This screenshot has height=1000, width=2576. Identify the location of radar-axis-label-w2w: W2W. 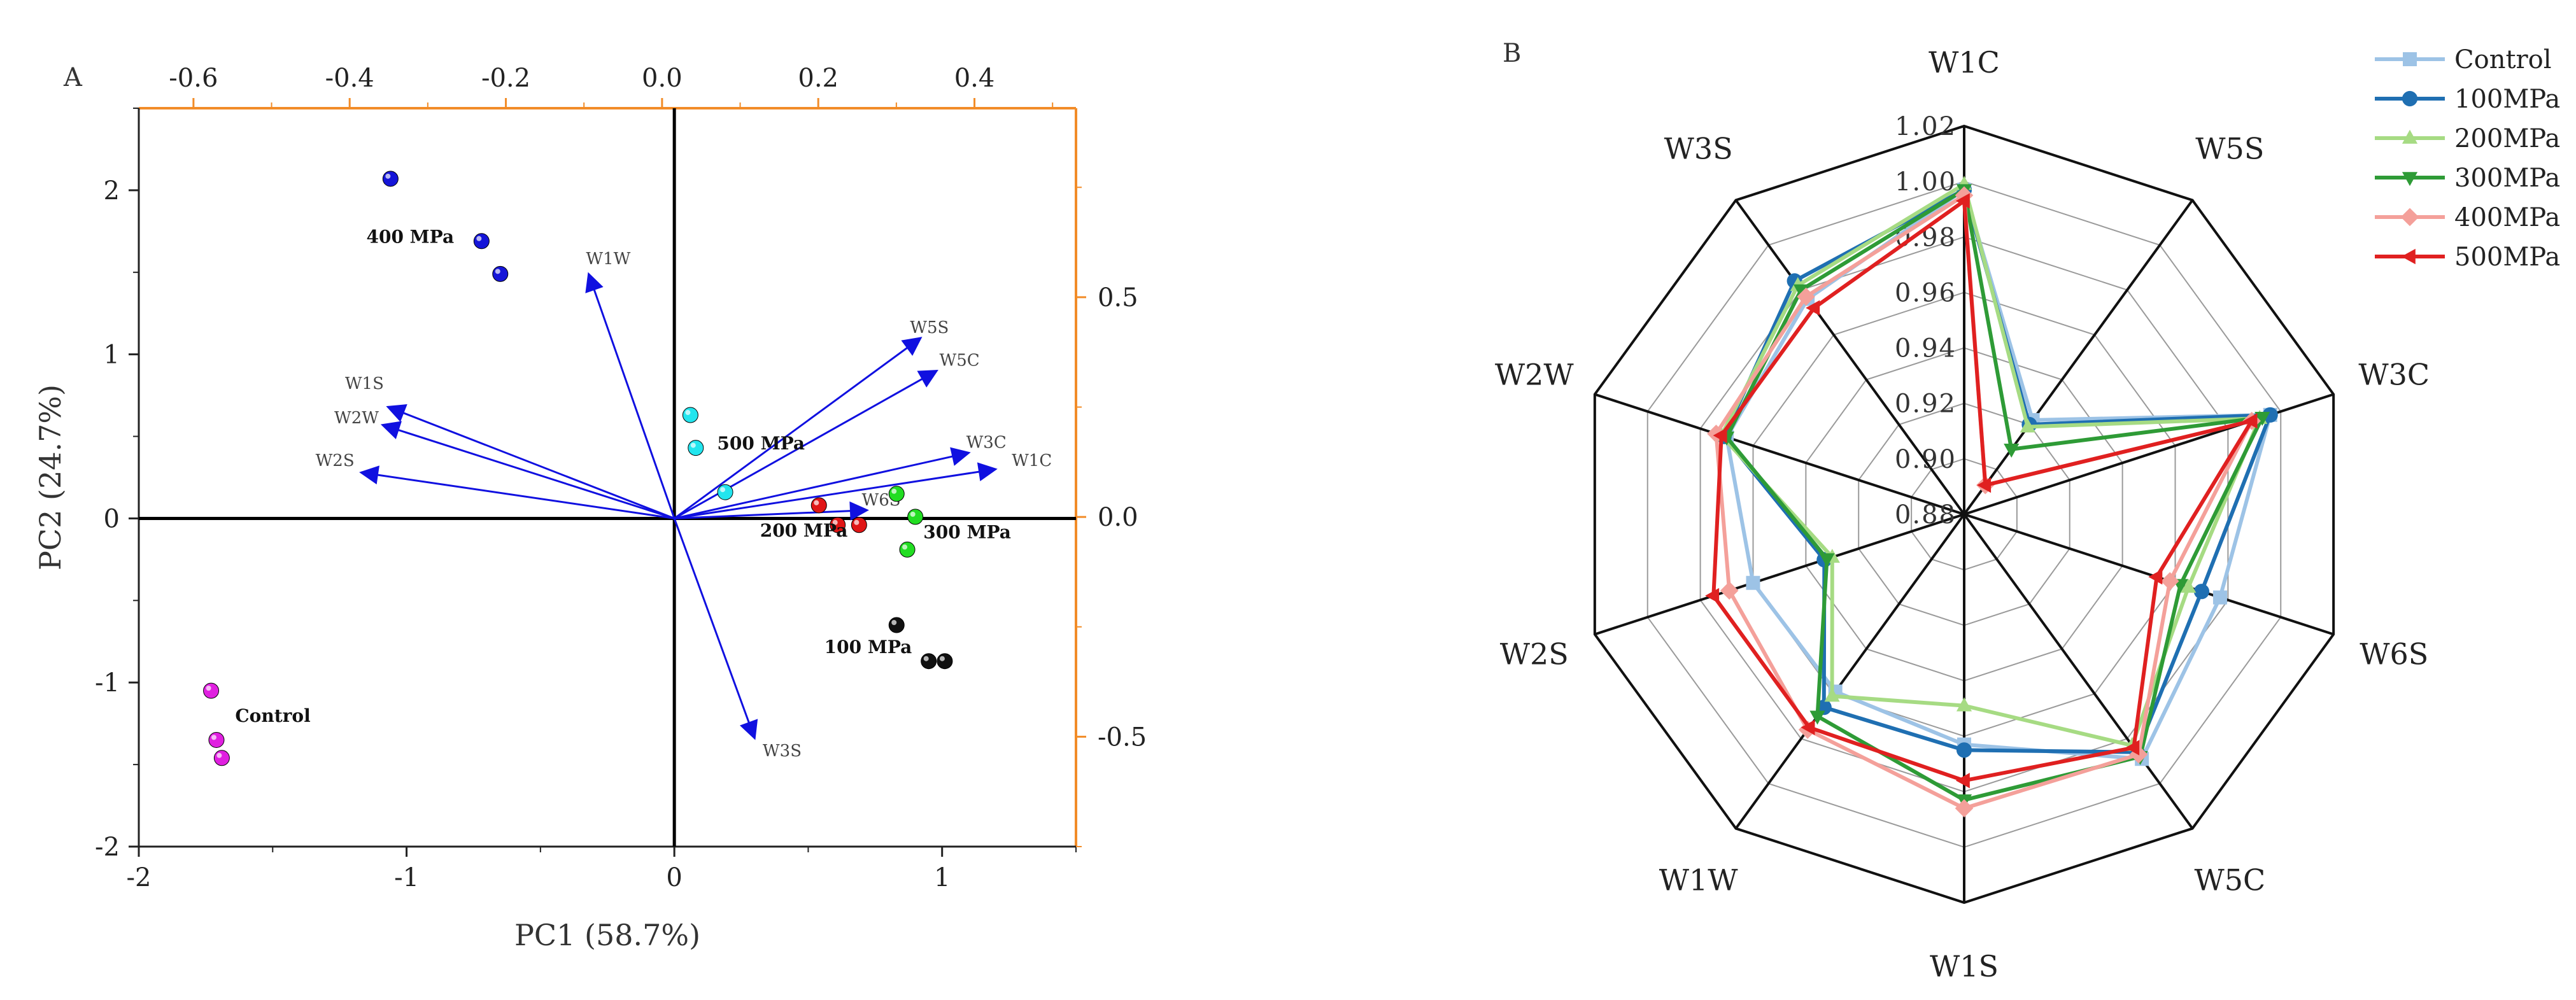
(1535, 375).